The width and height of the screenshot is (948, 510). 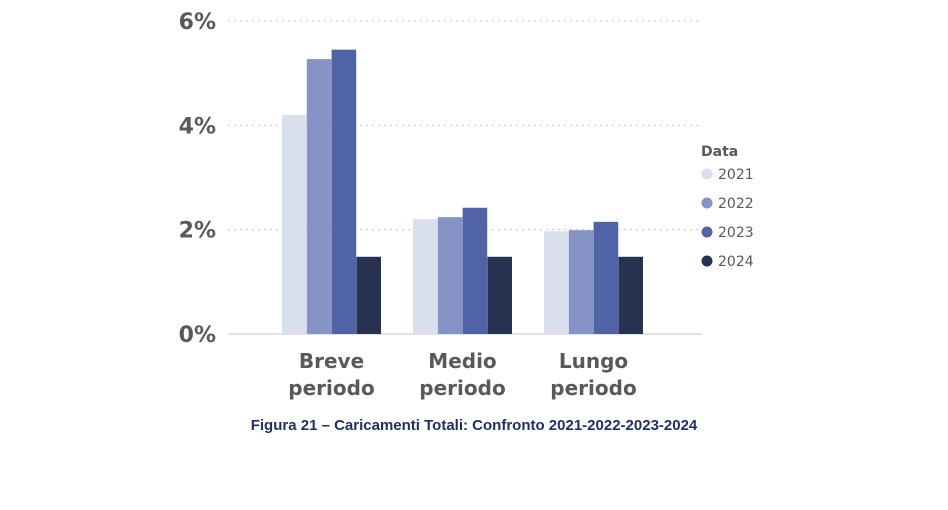 What do you see at coordinates (197, 231) in the screenshot?
I see `y-tick-label: 2%` at bounding box center [197, 231].